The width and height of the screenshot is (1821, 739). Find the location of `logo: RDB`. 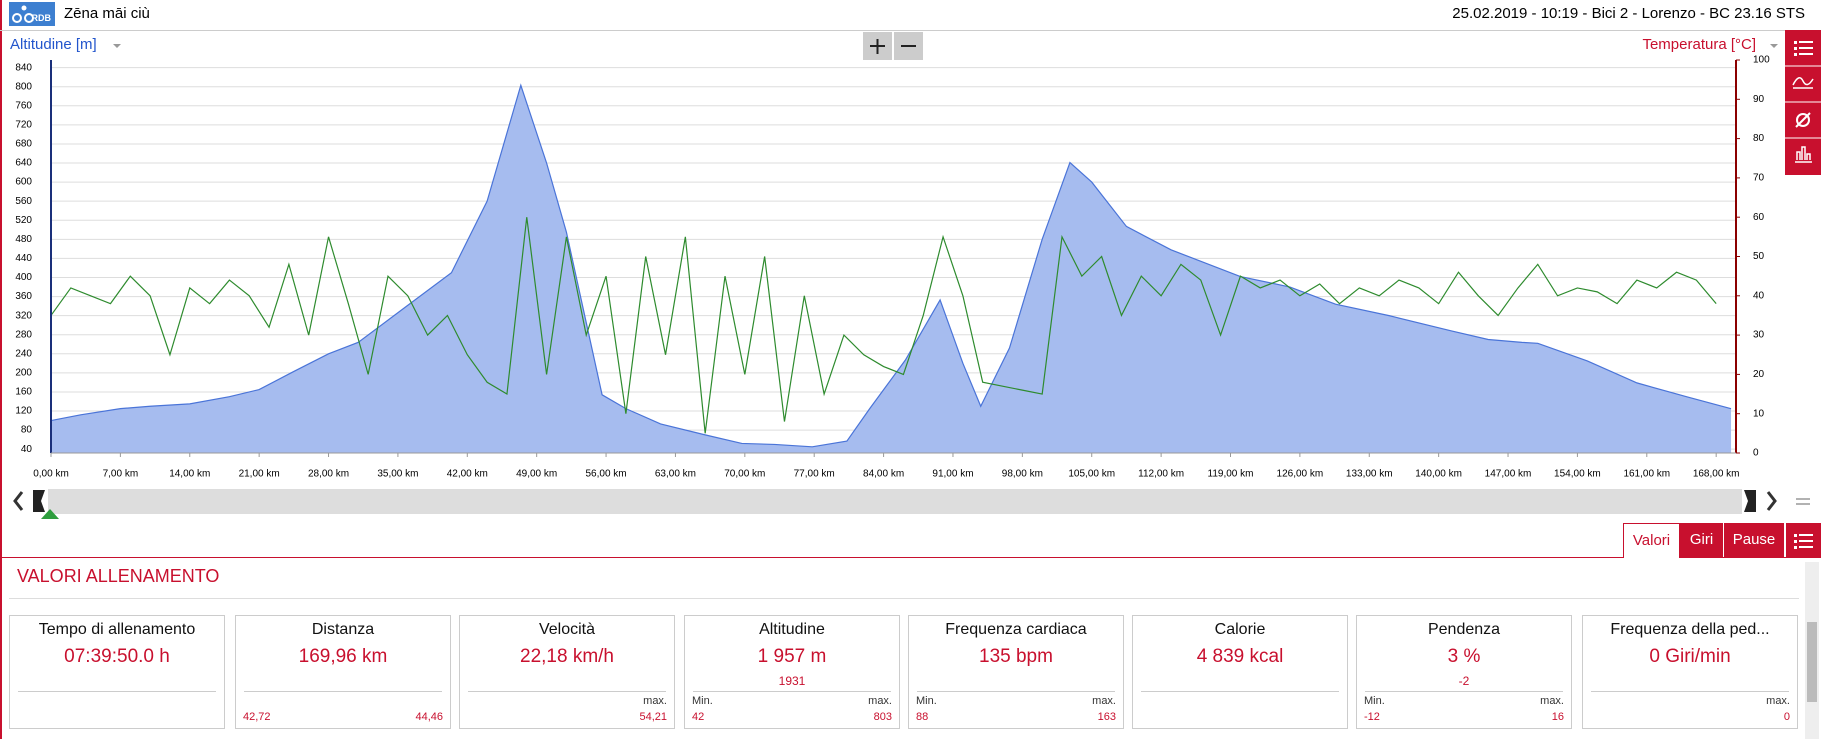

logo: RDB is located at coordinates (32, 14).